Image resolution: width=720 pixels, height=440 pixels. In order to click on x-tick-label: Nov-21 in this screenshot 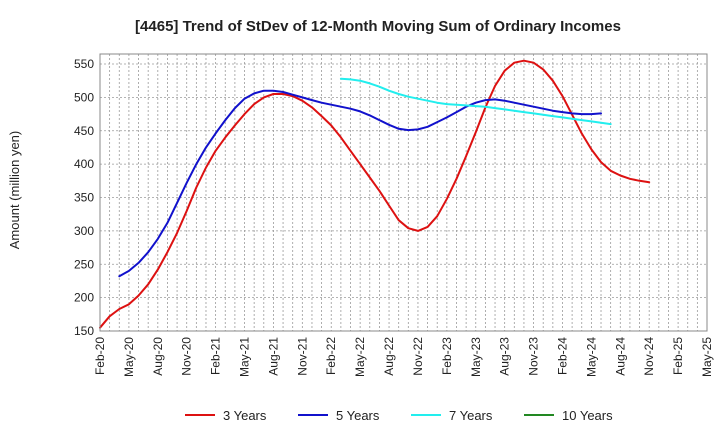, I will do `click(302, 356)`.